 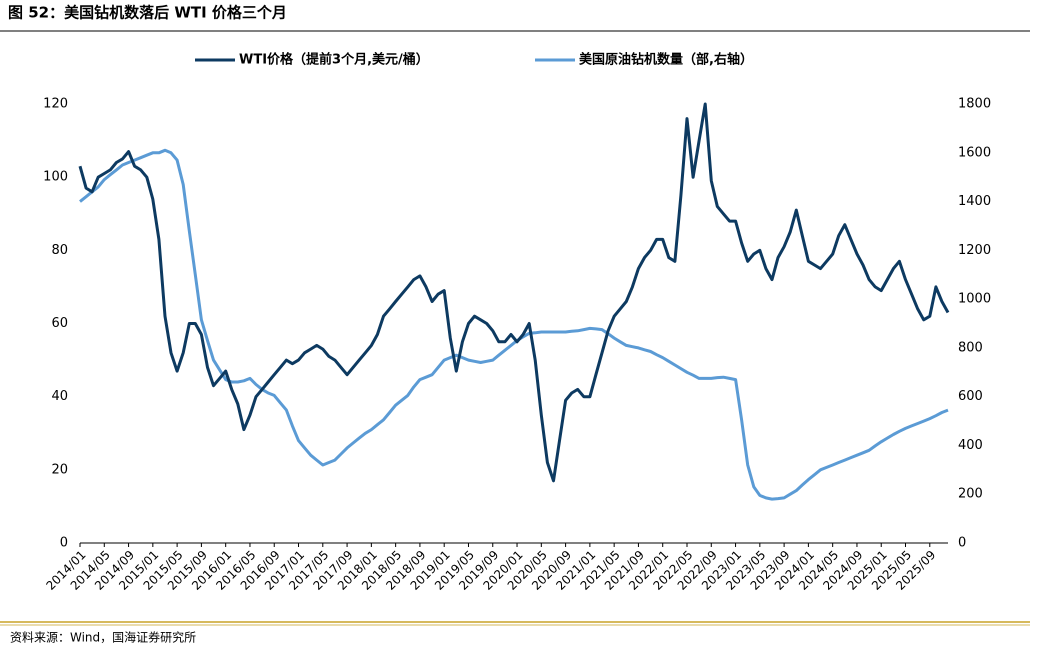 I want to click on y2-tick-label: 1400, so click(x=974, y=201).